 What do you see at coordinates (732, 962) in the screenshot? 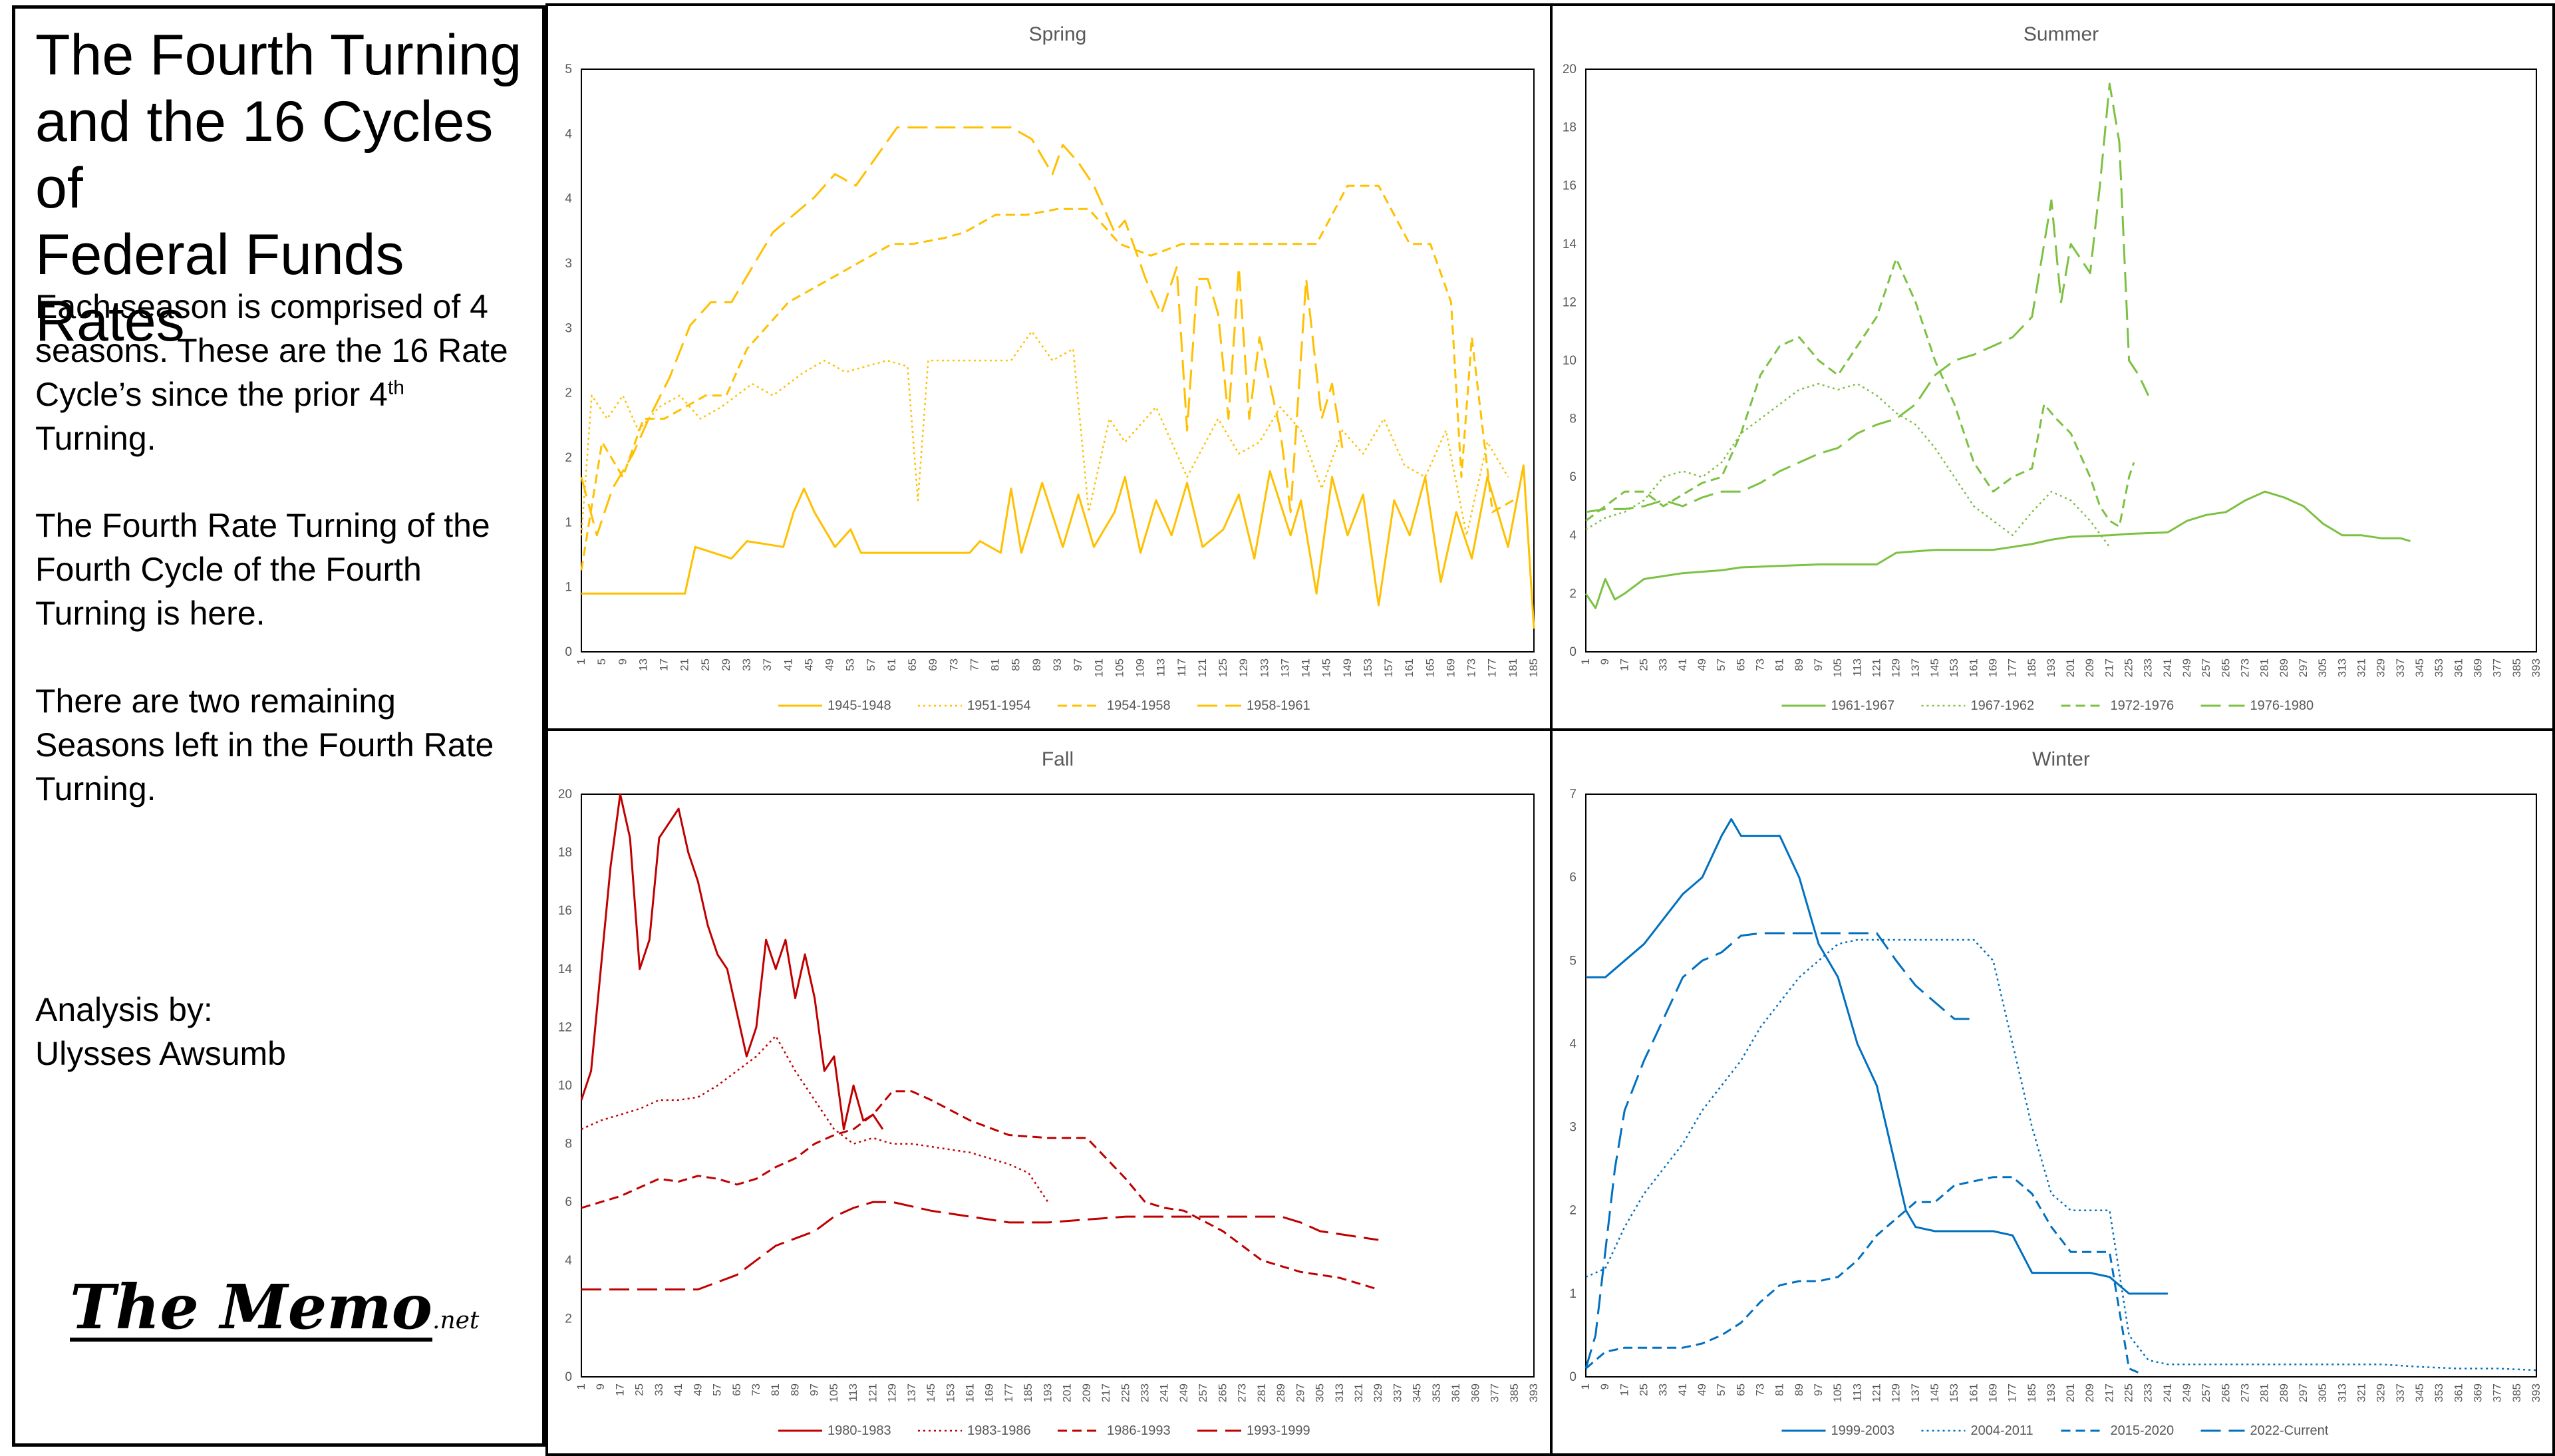
I see `series-line-1980-1983` at bounding box center [732, 962].